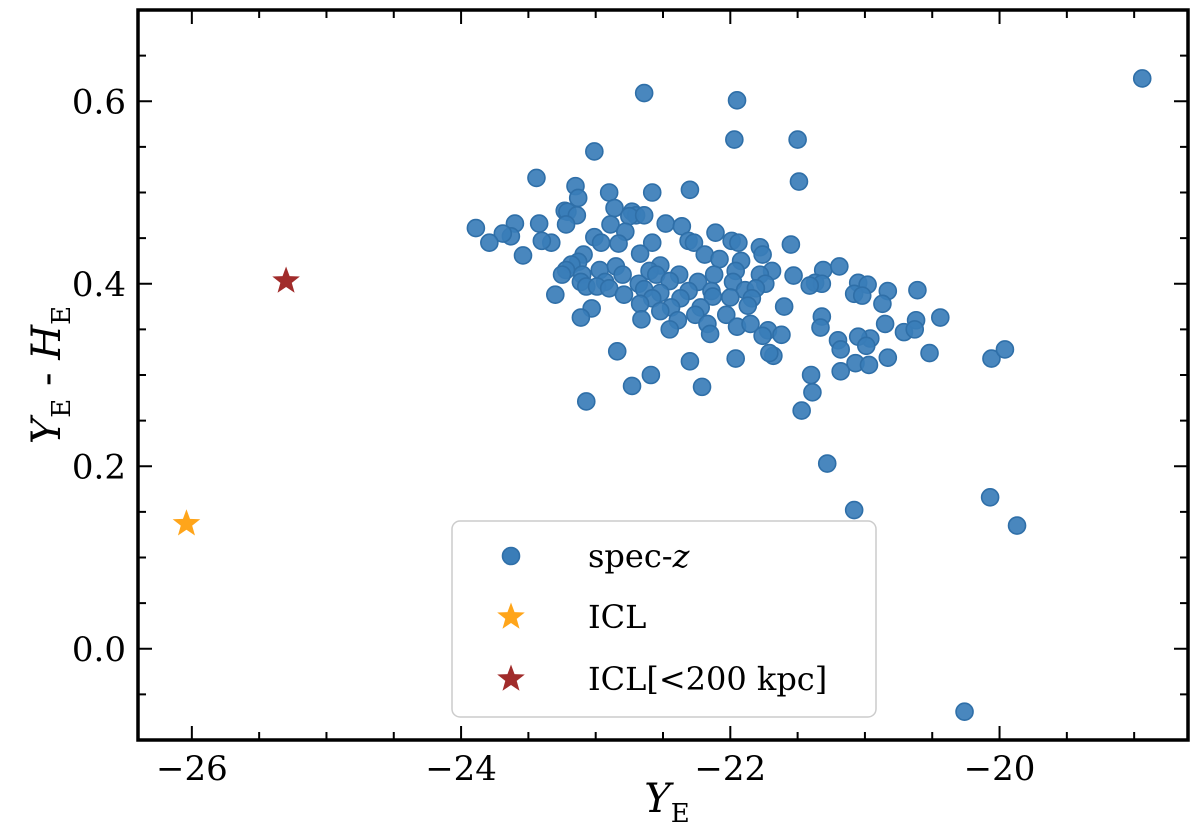  Describe the element at coordinates (192, 769) in the screenshot. I see `x-tick-label: −26` at that location.